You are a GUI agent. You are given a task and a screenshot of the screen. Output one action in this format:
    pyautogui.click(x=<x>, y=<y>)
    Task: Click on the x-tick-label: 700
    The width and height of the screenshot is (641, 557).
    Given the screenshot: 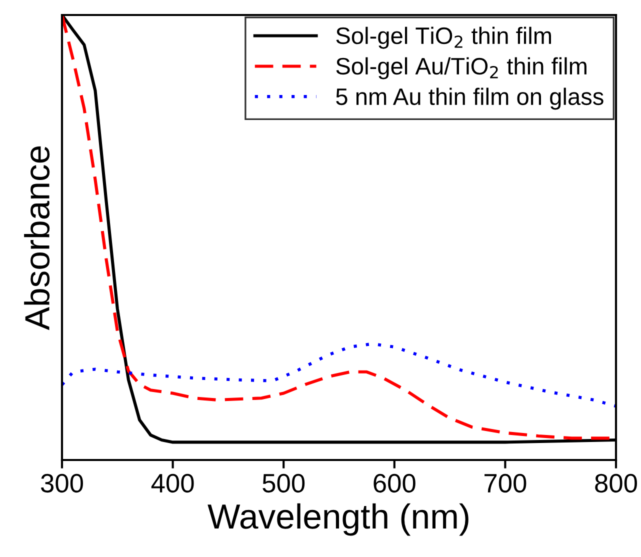 What is the action you would take?
    pyautogui.click(x=505, y=483)
    